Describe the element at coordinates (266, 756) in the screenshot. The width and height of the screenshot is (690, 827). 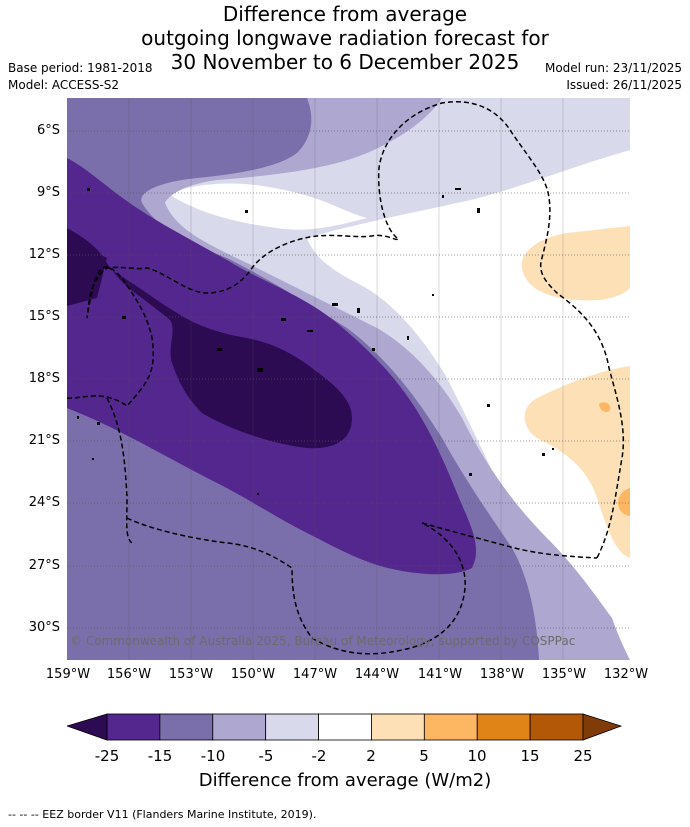
I see `colorbar-tick-minus5: -5` at that location.